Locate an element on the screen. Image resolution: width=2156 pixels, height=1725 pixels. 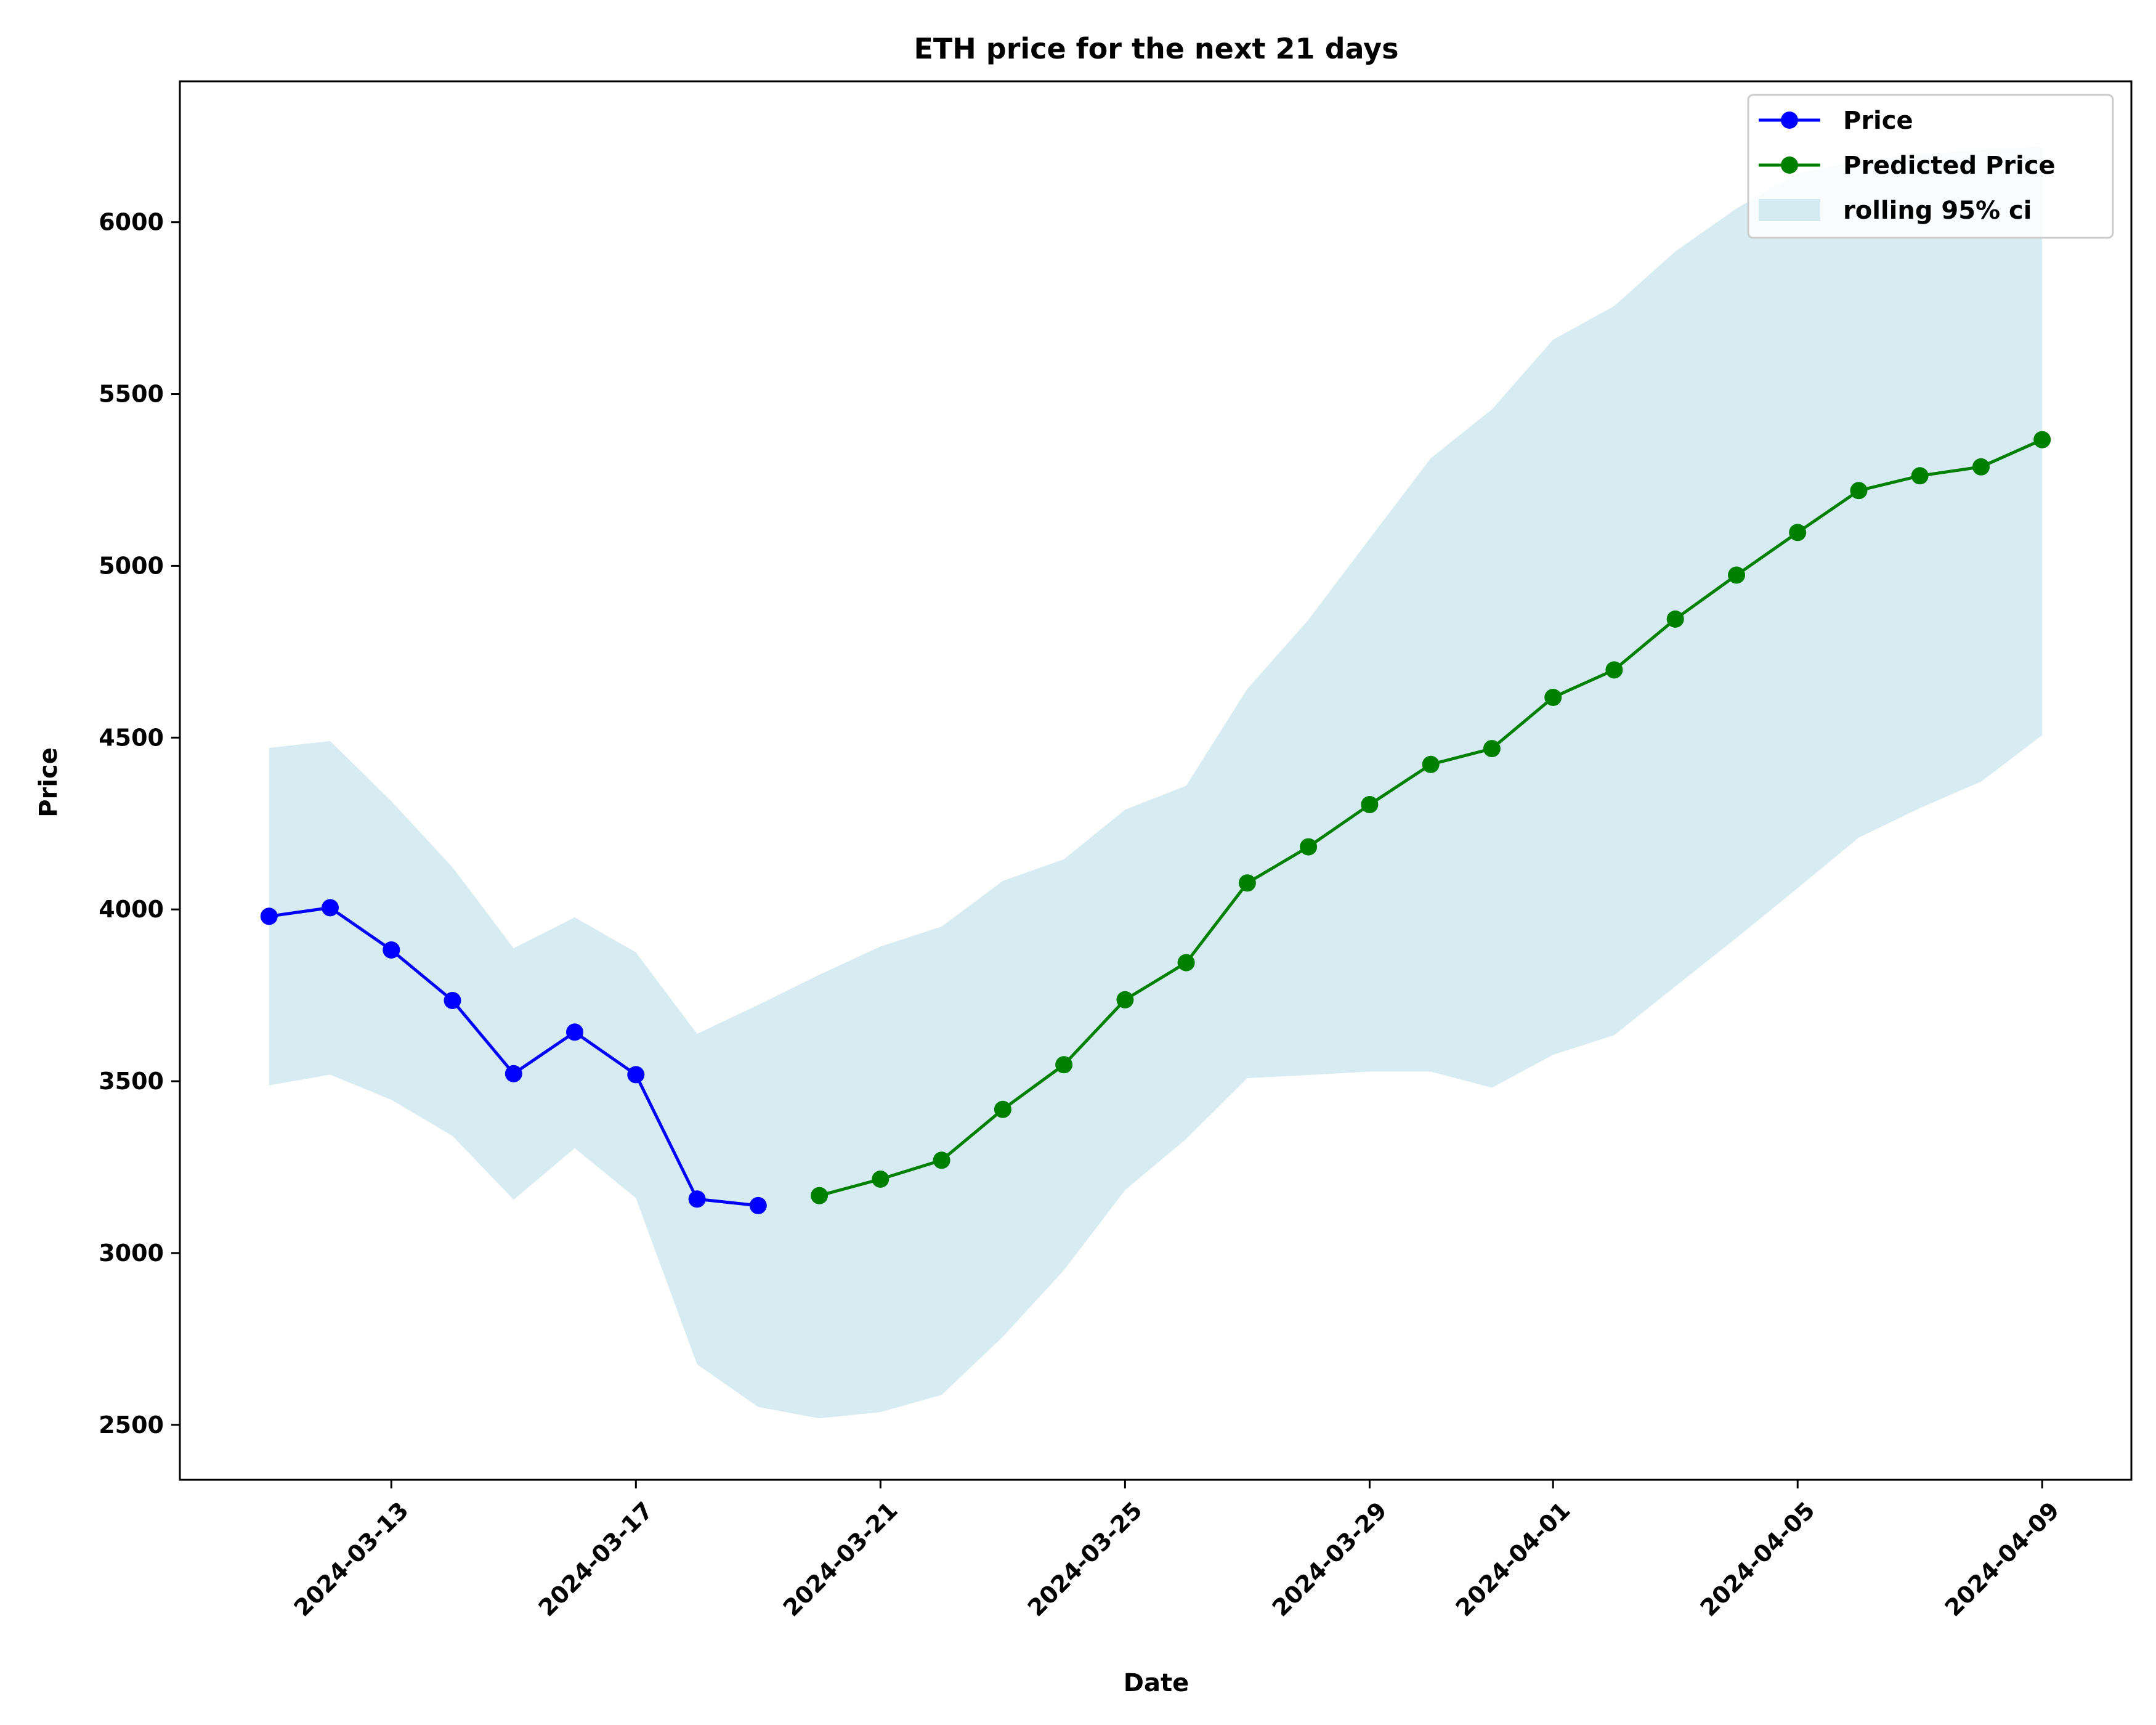
legend-price-swatch-marker is located at coordinates (1789, 121).